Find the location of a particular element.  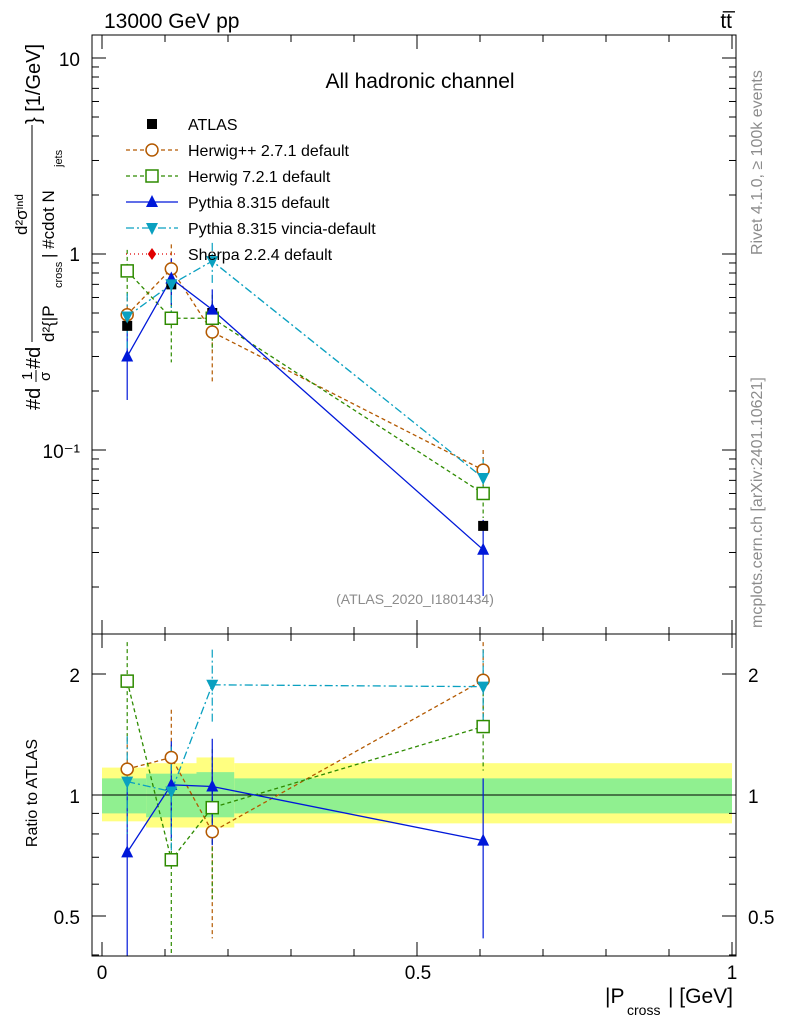

ratio-series-group is located at coordinates (305, 799).